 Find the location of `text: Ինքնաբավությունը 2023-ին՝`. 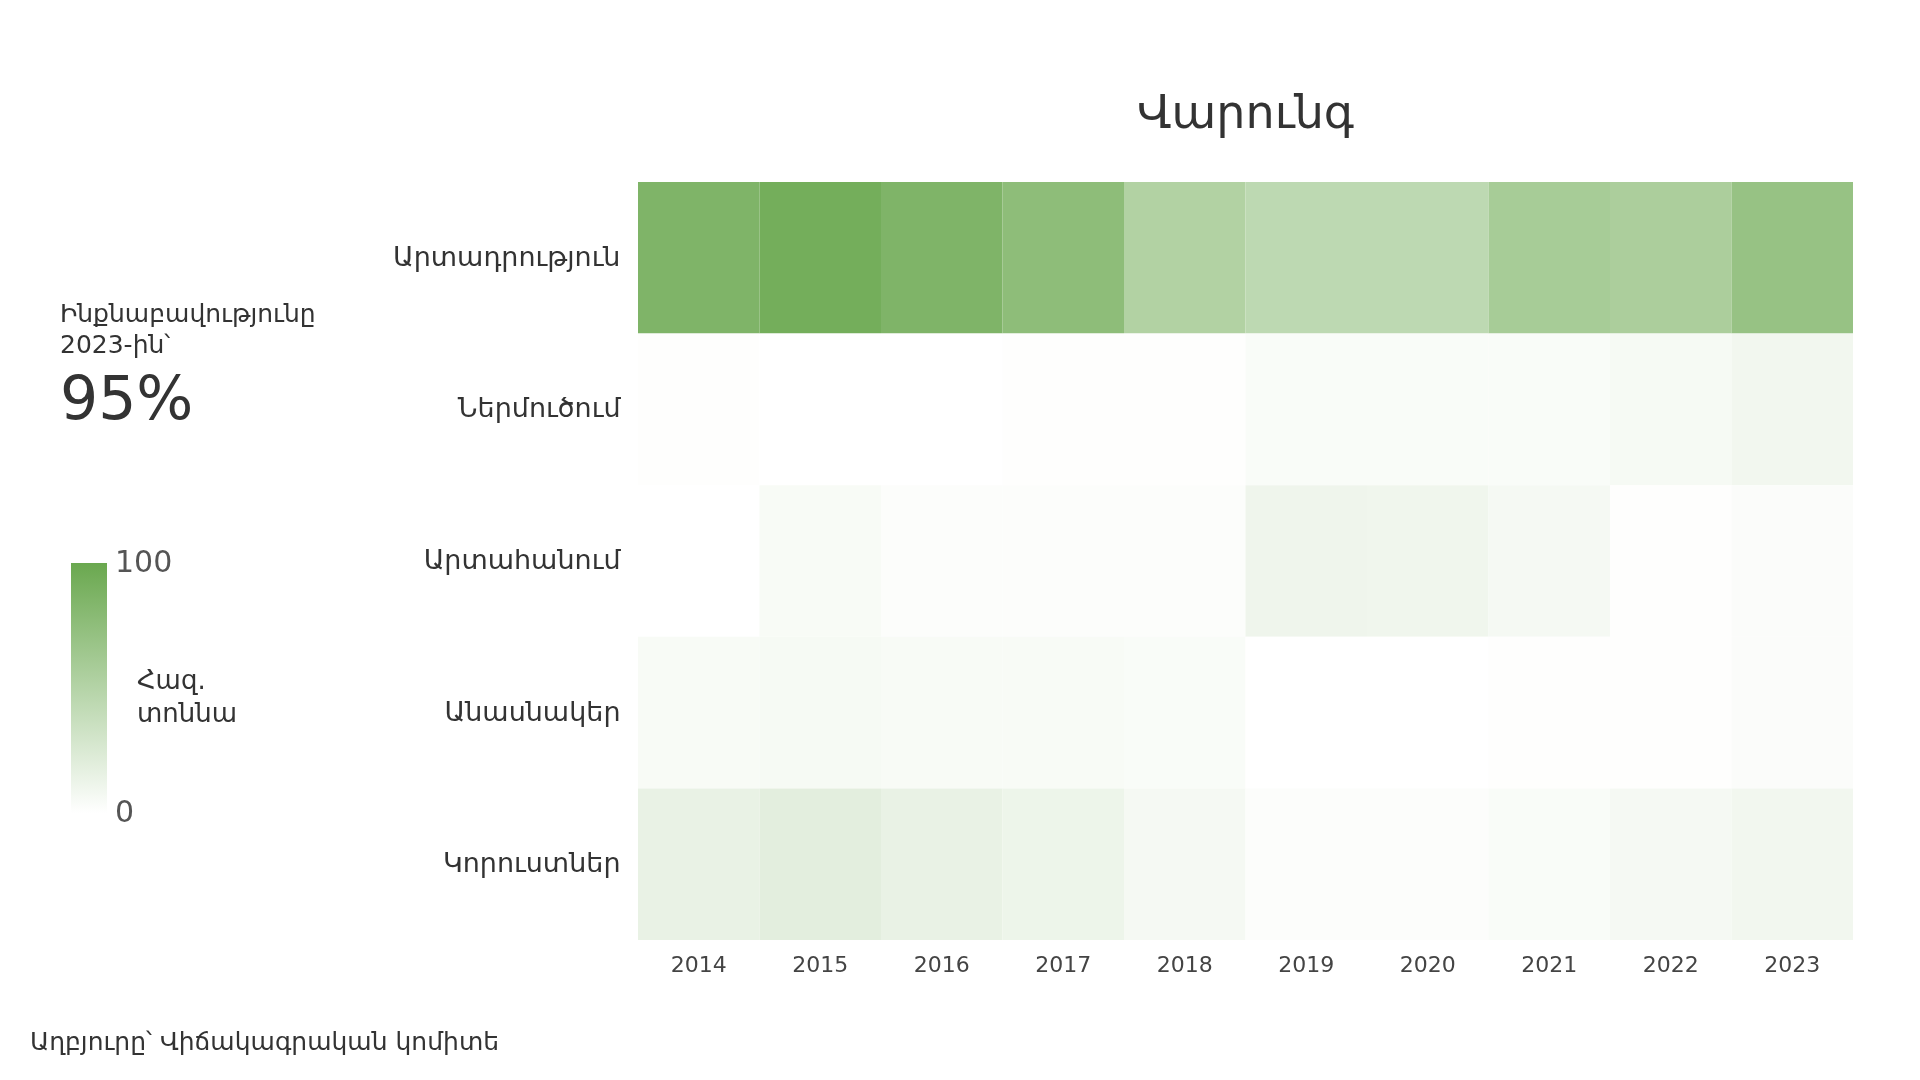

text: Ինքնաբավությունը 2023-ին՝ is located at coordinates (188, 329).